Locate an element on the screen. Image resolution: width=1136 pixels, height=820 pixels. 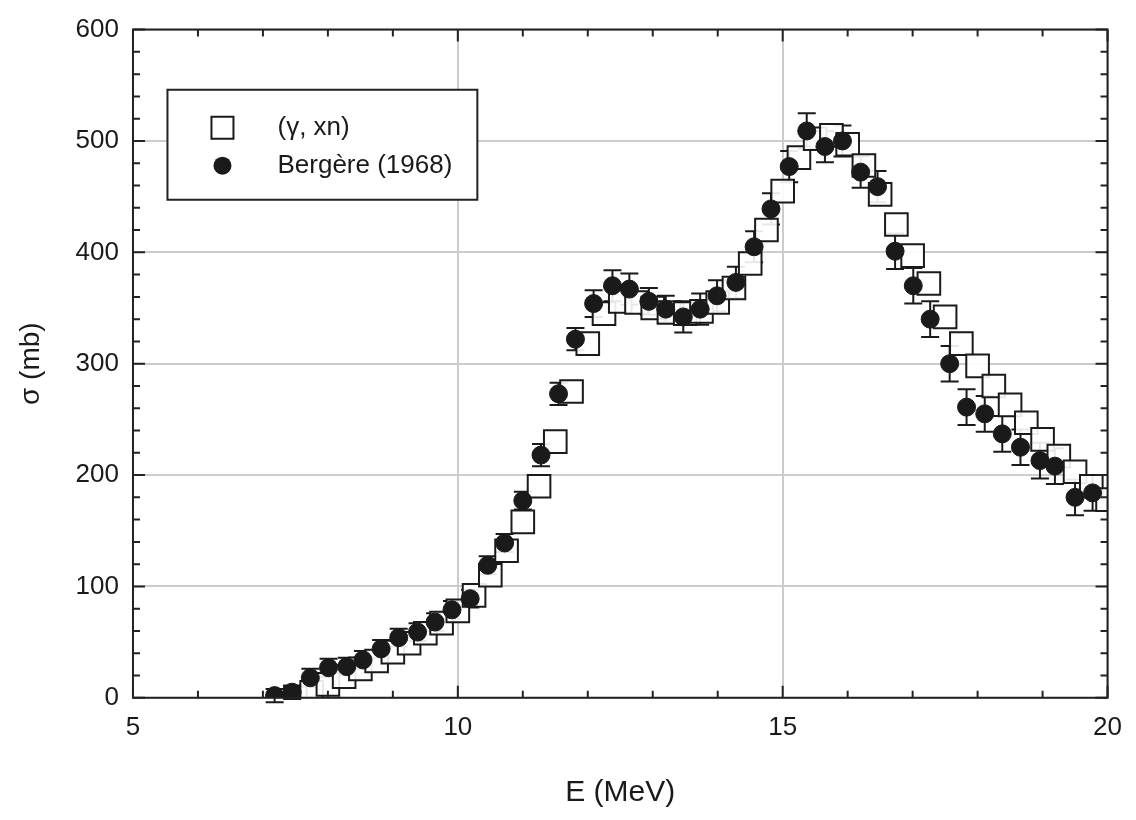
y-tick-label: 200 is located at coordinates (97, 473).